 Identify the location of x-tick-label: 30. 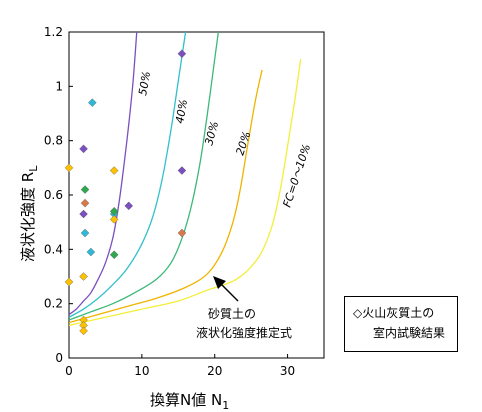
(287, 371).